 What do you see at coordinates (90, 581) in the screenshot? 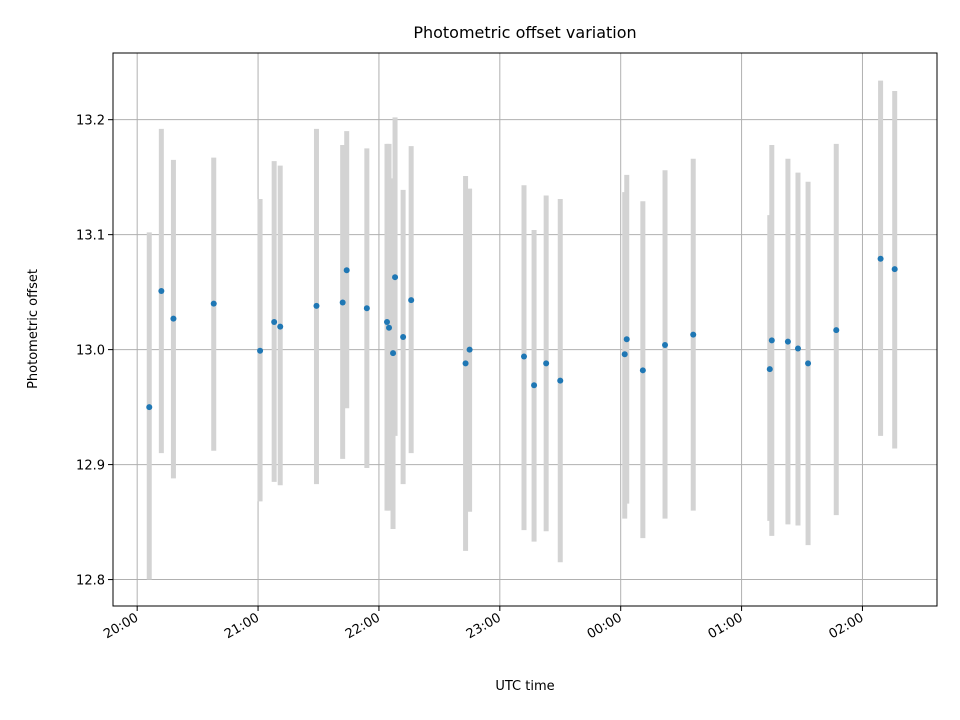
I see `y-tick-label: 12.8` at bounding box center [90, 581].